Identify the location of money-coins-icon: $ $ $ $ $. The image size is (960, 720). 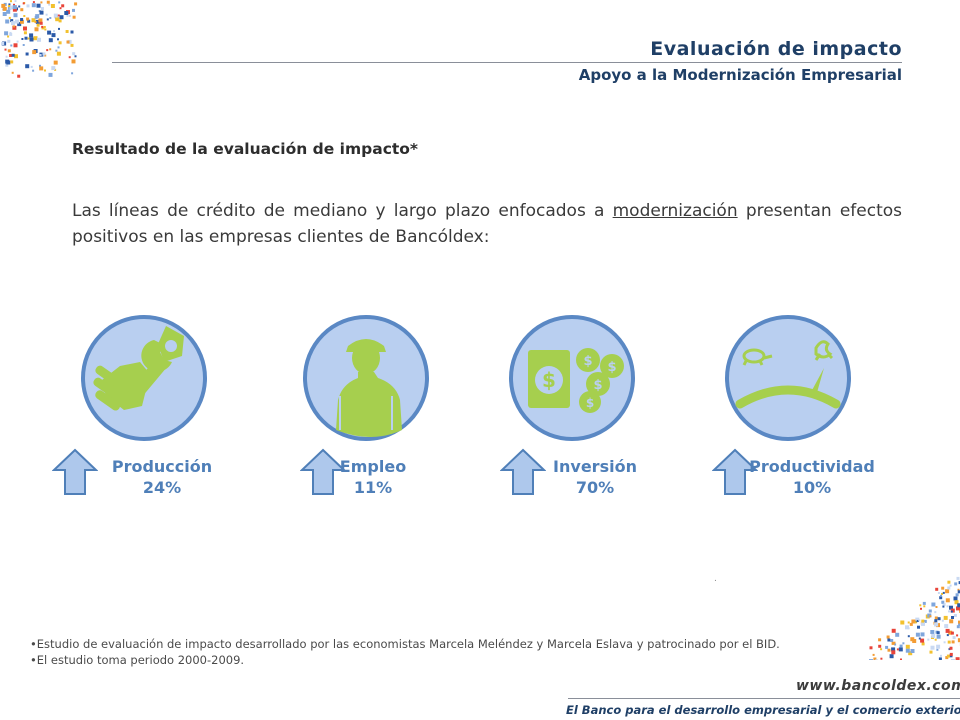
(572, 378).